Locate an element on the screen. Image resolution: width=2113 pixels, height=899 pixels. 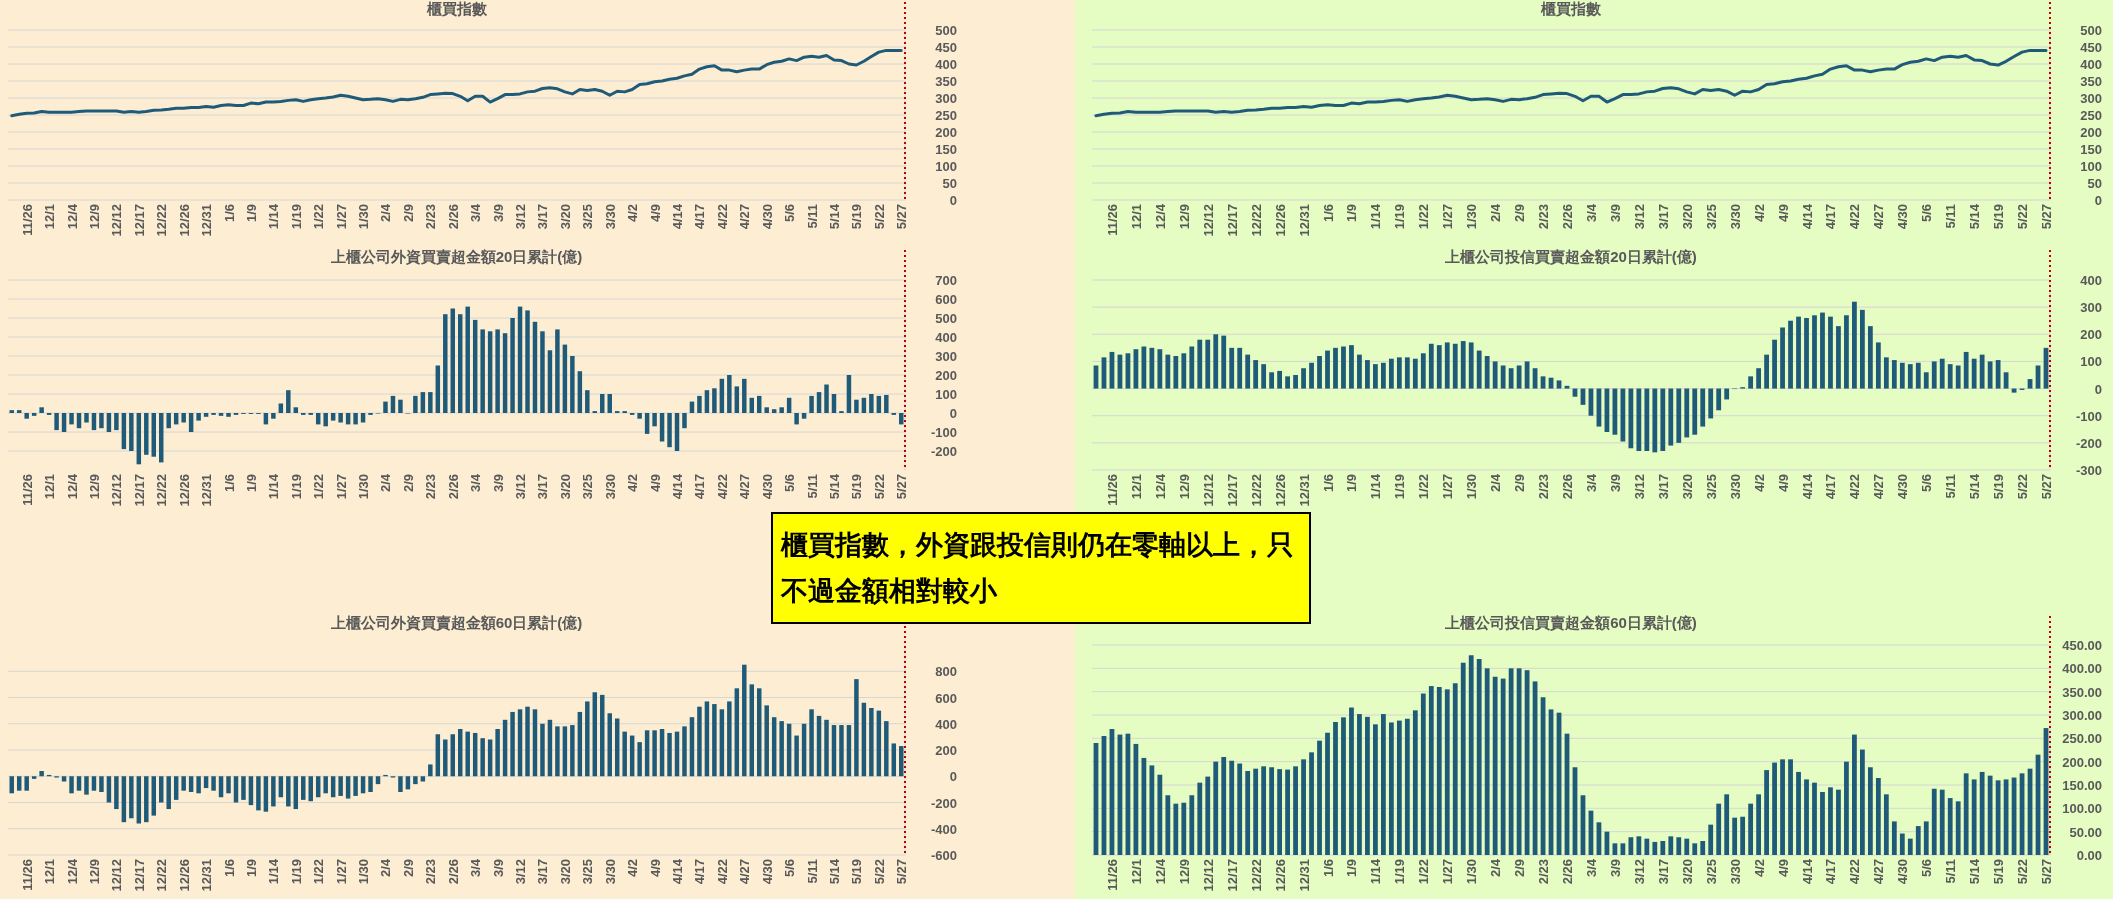
x-tick-label: 4/27 is located at coordinates (745, 872).